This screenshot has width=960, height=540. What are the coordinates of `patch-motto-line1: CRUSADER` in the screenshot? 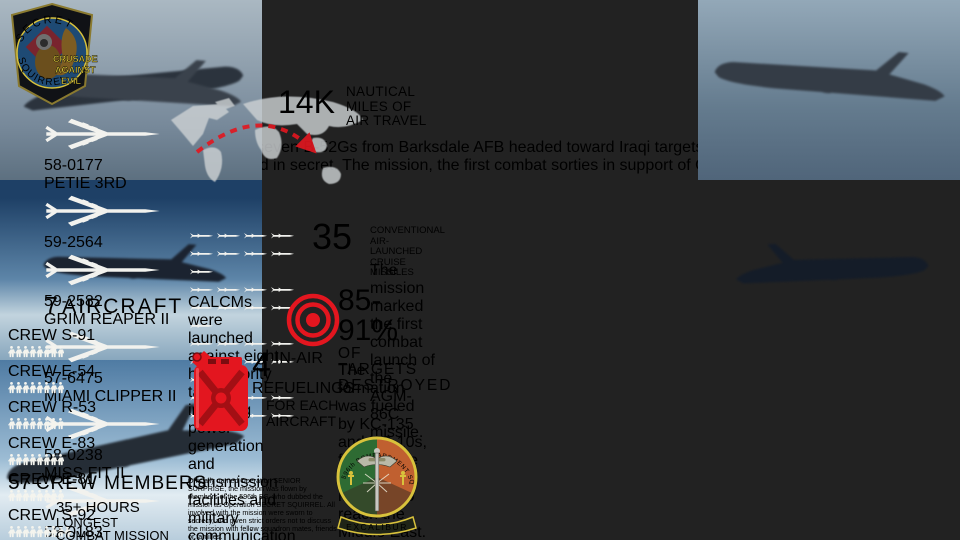 It's located at (75, 59).